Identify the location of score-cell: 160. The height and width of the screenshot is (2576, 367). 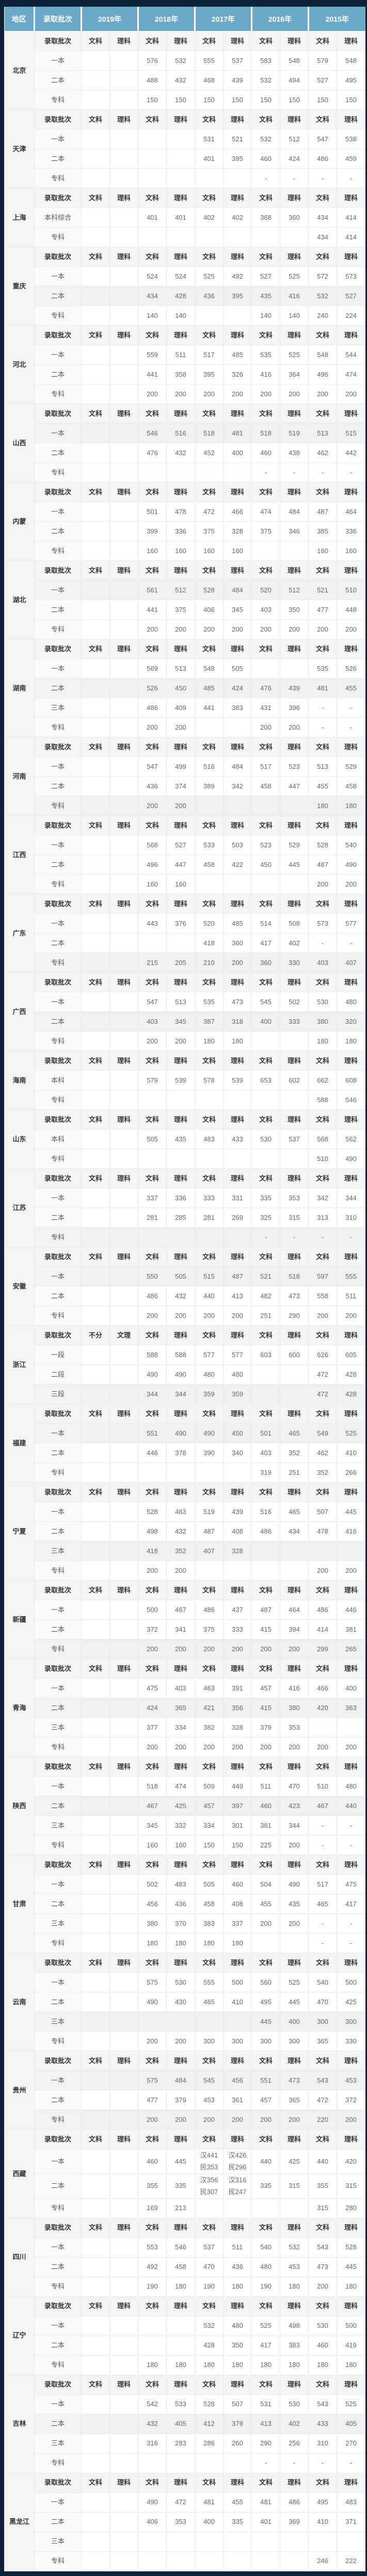
(152, 551).